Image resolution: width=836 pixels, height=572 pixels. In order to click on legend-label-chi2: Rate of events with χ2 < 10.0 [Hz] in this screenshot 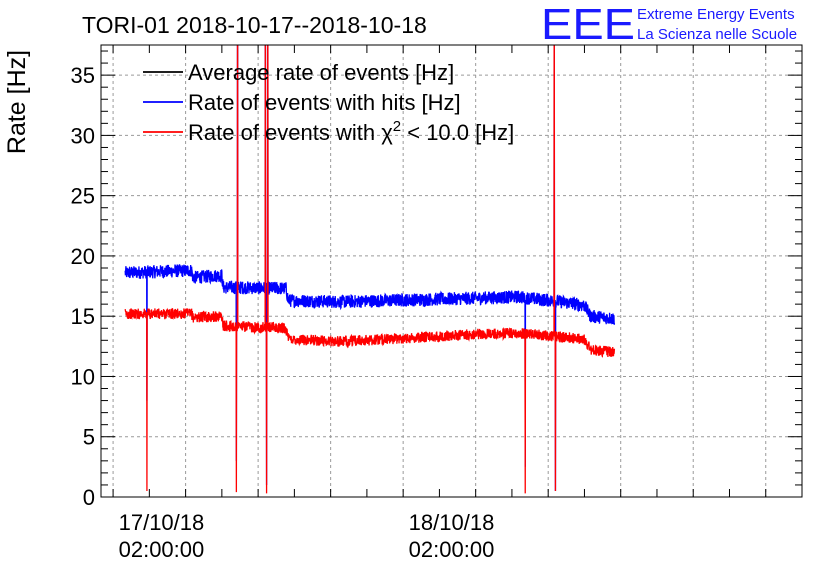, I will do `click(351, 131)`.